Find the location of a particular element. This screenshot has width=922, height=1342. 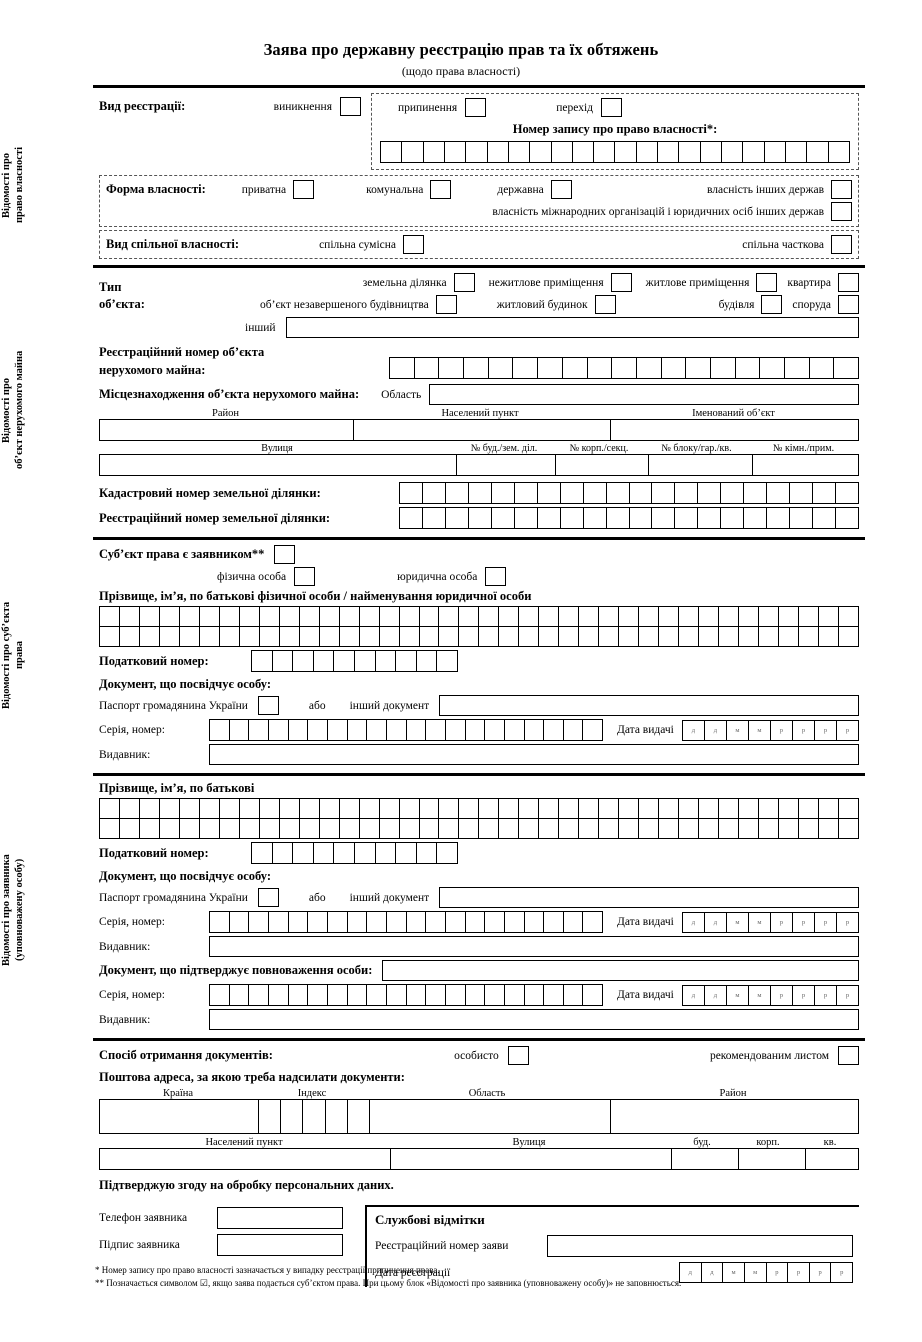

checkbox-type-house is located at coordinates (605, 304).